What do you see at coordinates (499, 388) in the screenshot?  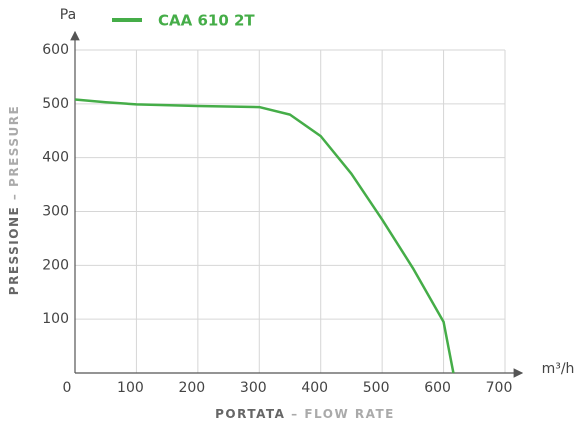 I see `x-tick-label: 700` at bounding box center [499, 388].